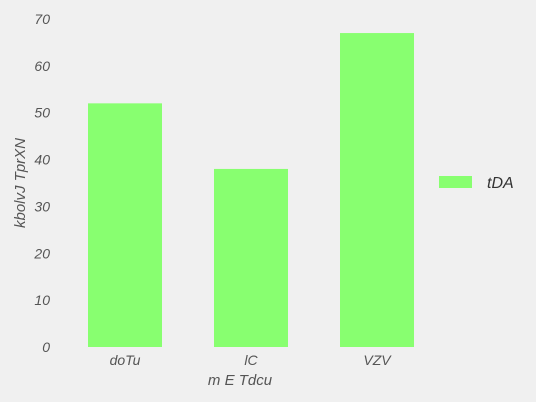  I want to click on legend-swatch, so click(455, 182).